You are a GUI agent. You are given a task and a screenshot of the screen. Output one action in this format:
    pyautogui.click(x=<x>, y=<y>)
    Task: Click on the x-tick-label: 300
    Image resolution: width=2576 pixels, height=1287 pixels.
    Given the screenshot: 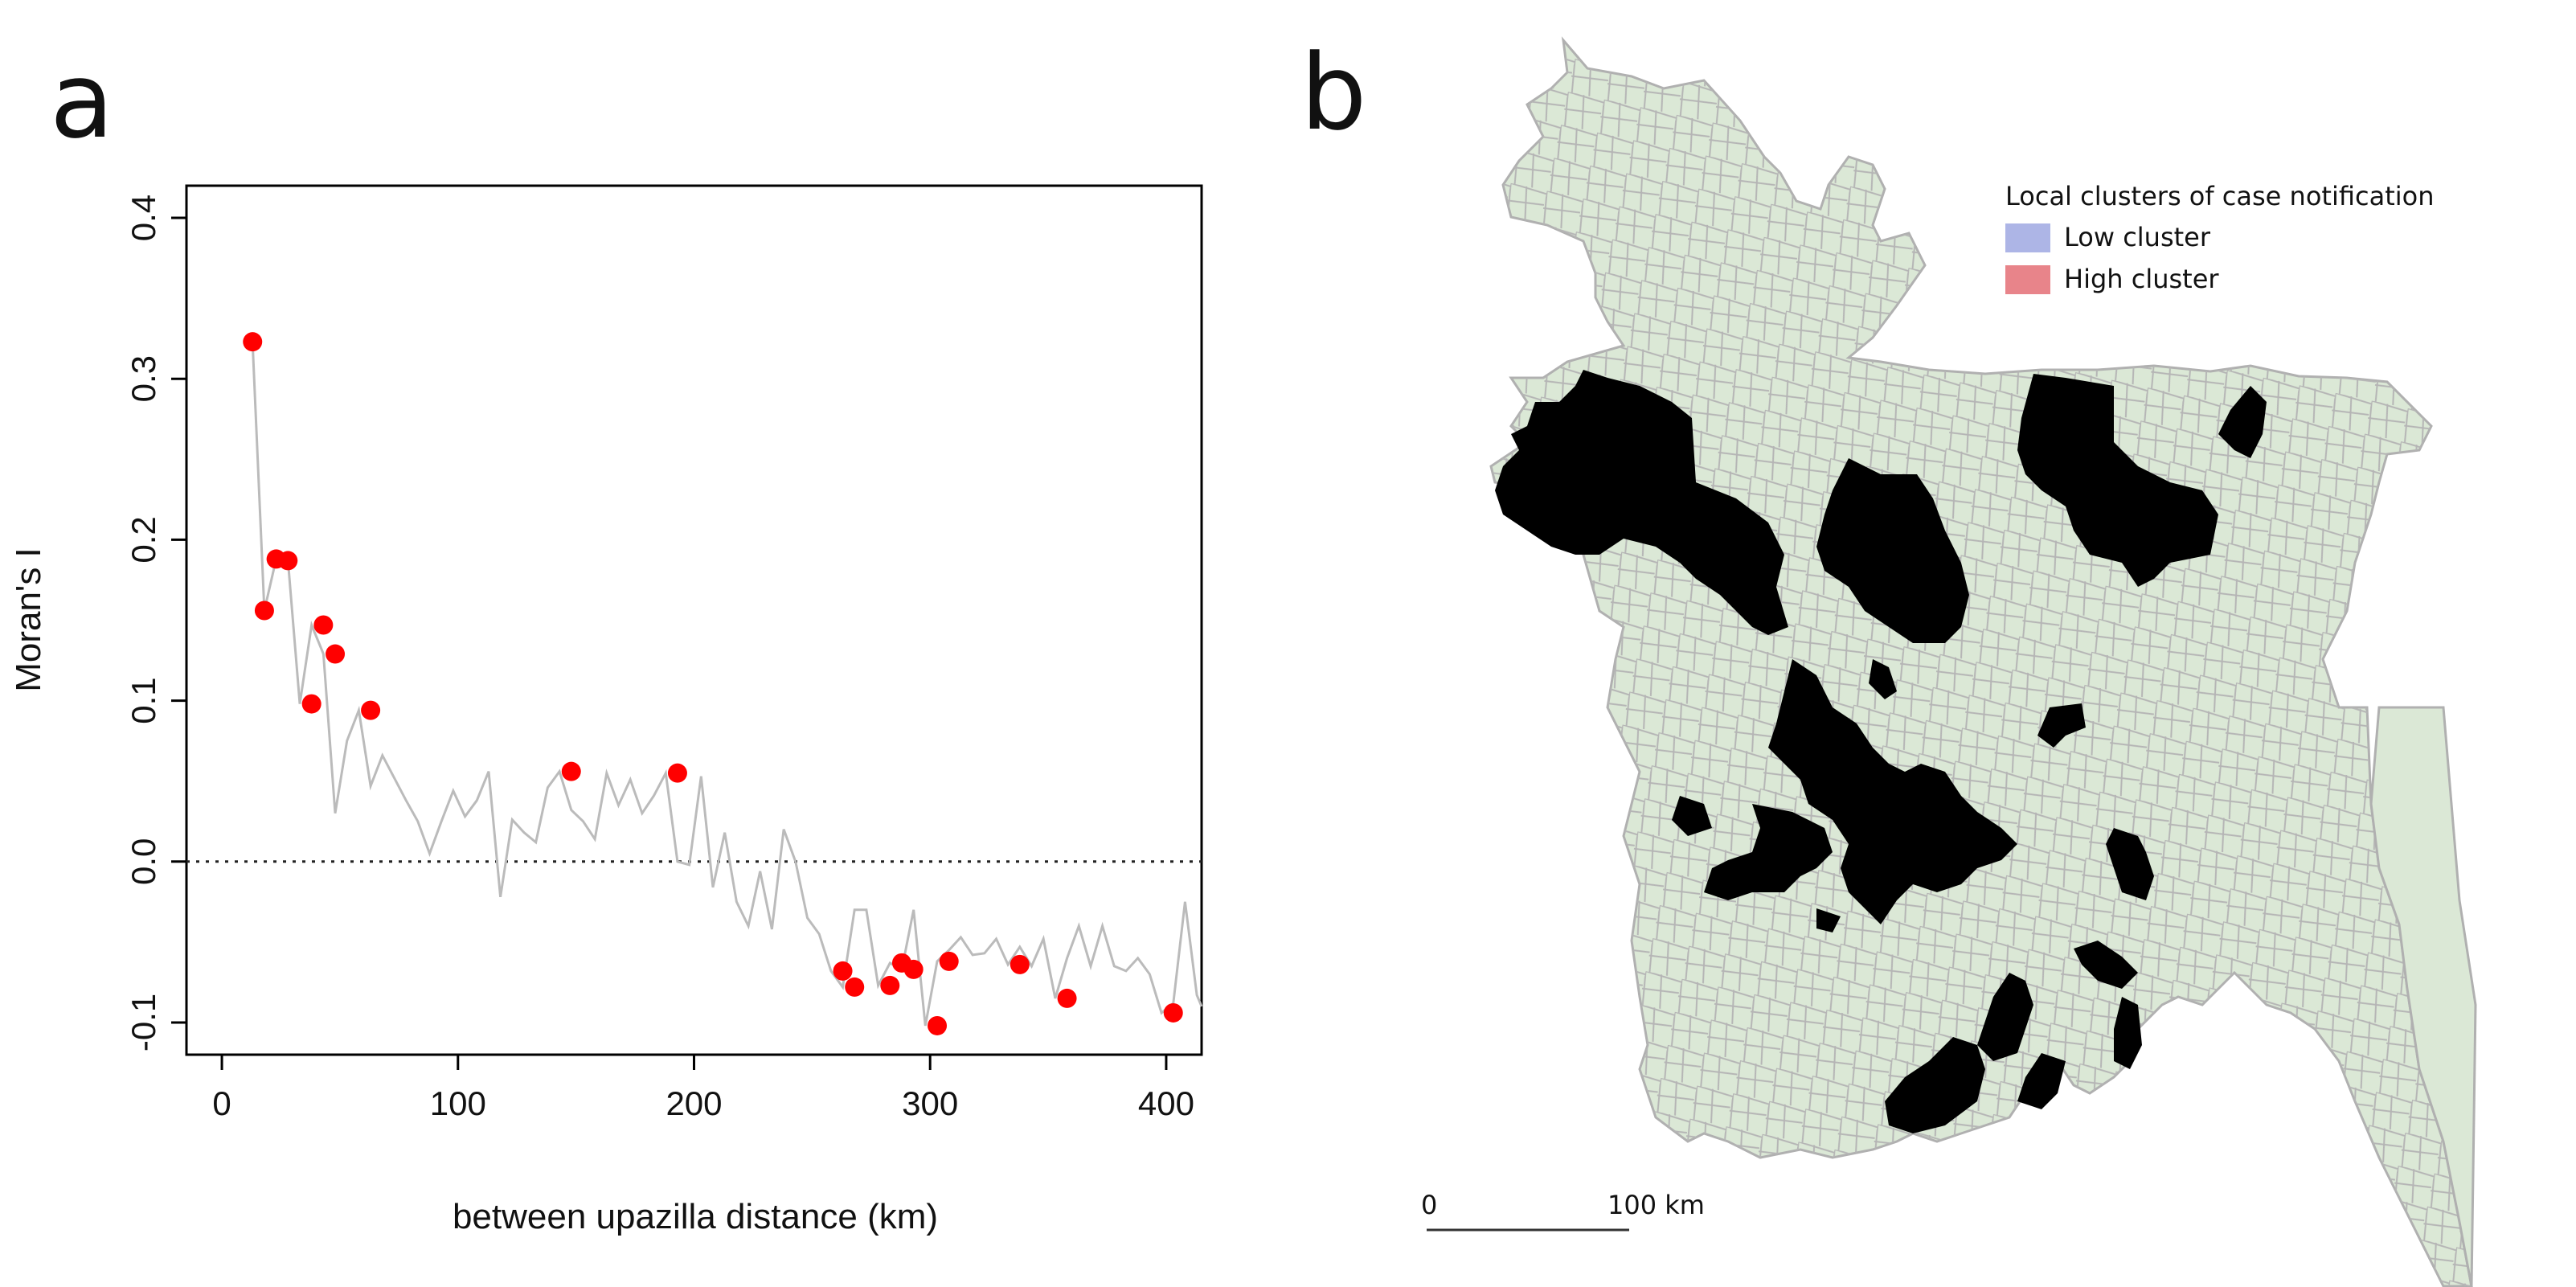 What is the action you would take?
    pyautogui.click(x=930, y=1103)
    